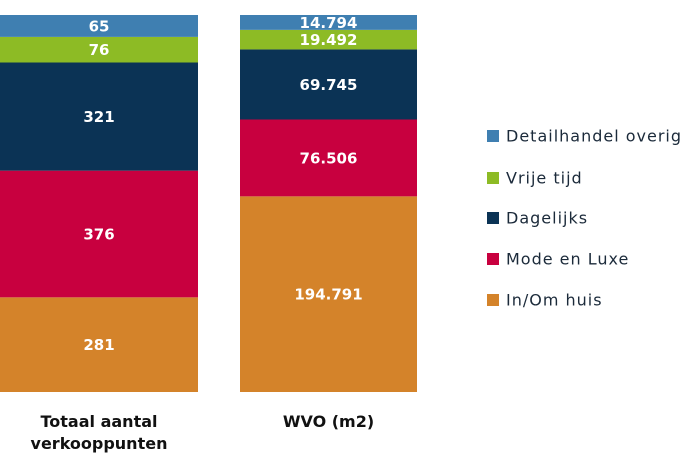 The width and height of the screenshot is (695, 461). Describe the element at coordinates (567, 259) in the screenshot. I see `legend-label: Mode en Luxe` at that location.